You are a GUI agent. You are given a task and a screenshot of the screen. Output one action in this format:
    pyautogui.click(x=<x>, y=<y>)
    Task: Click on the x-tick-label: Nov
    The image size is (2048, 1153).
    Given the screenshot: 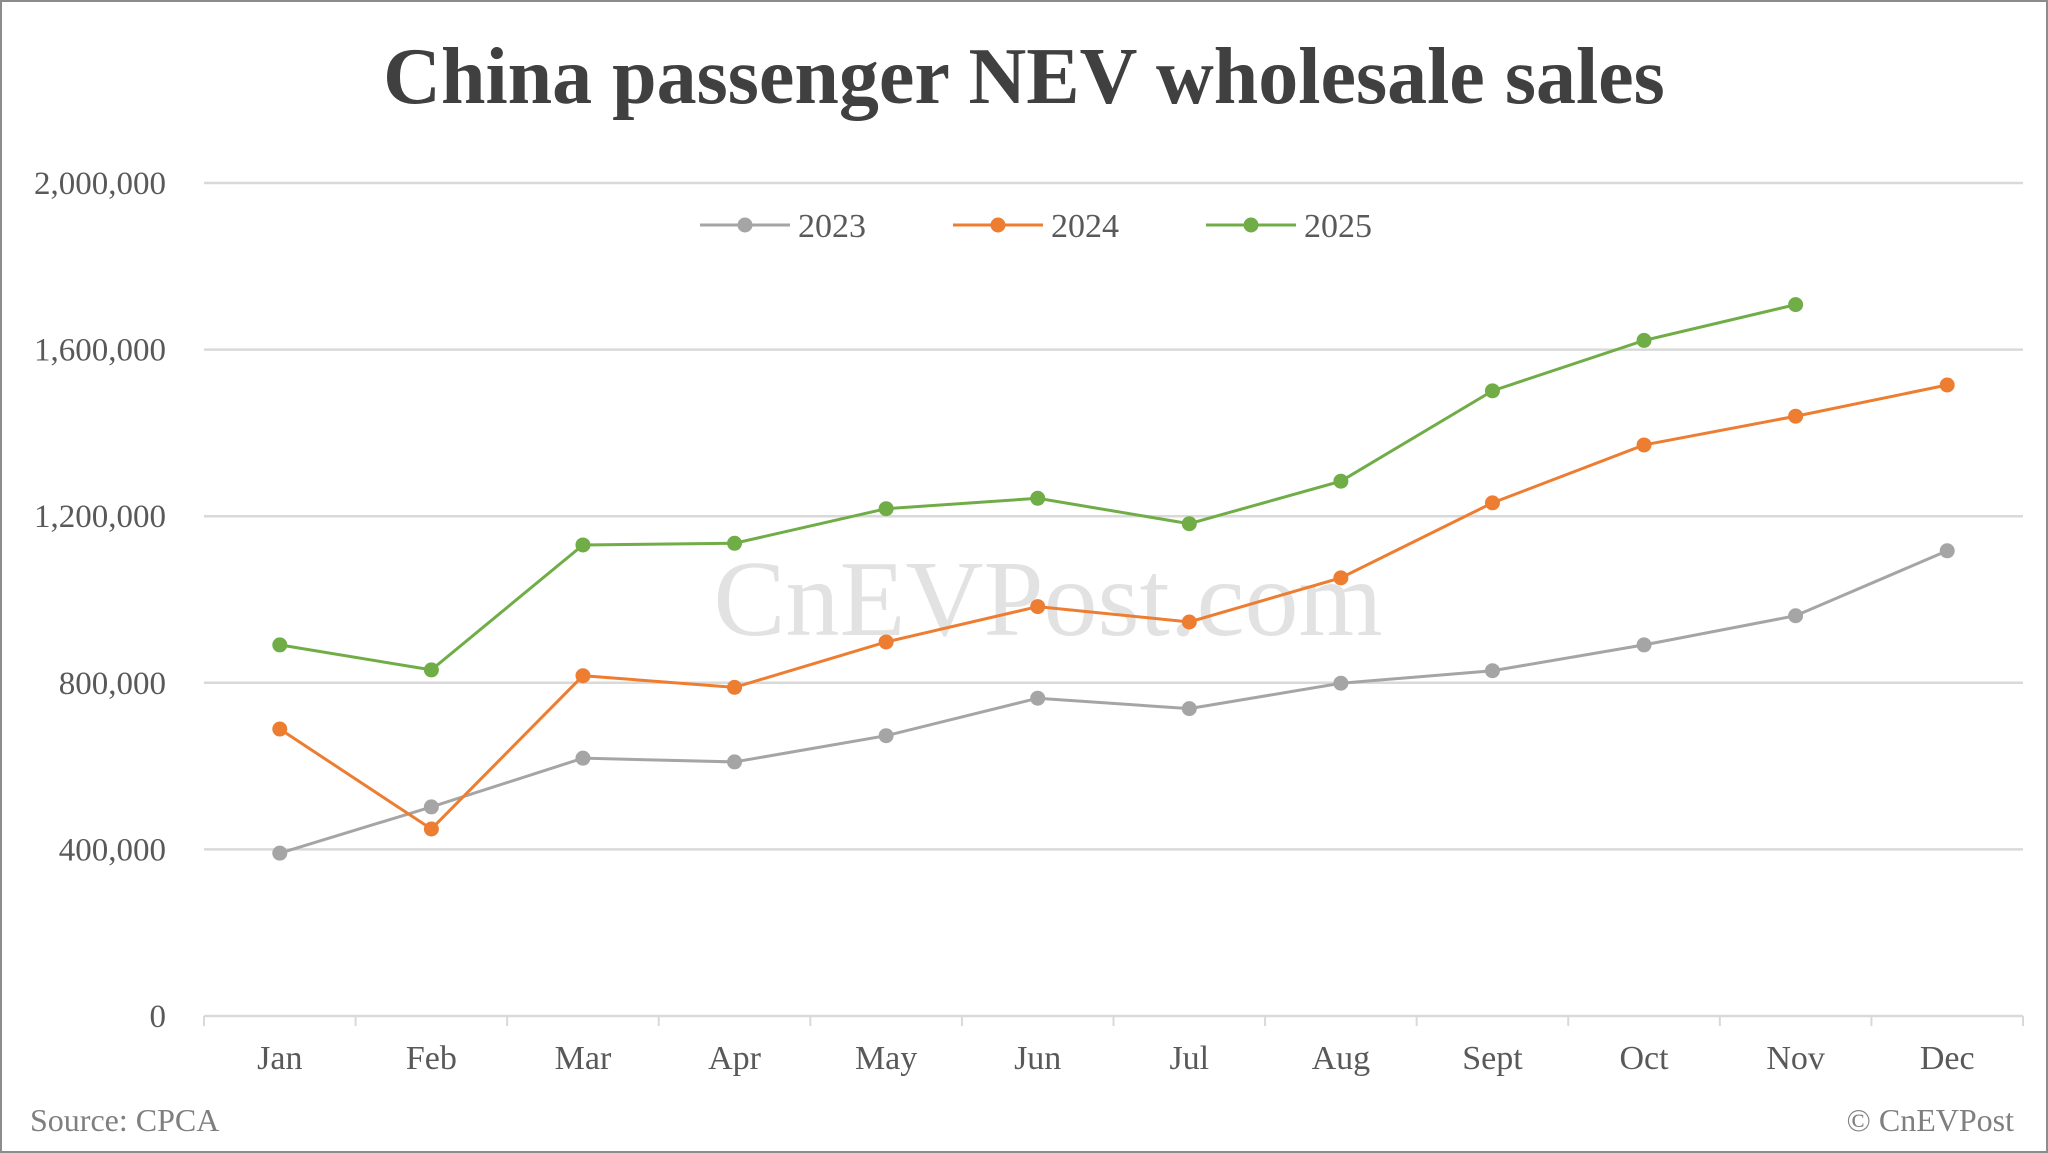 What is the action you would take?
    pyautogui.click(x=1795, y=1058)
    